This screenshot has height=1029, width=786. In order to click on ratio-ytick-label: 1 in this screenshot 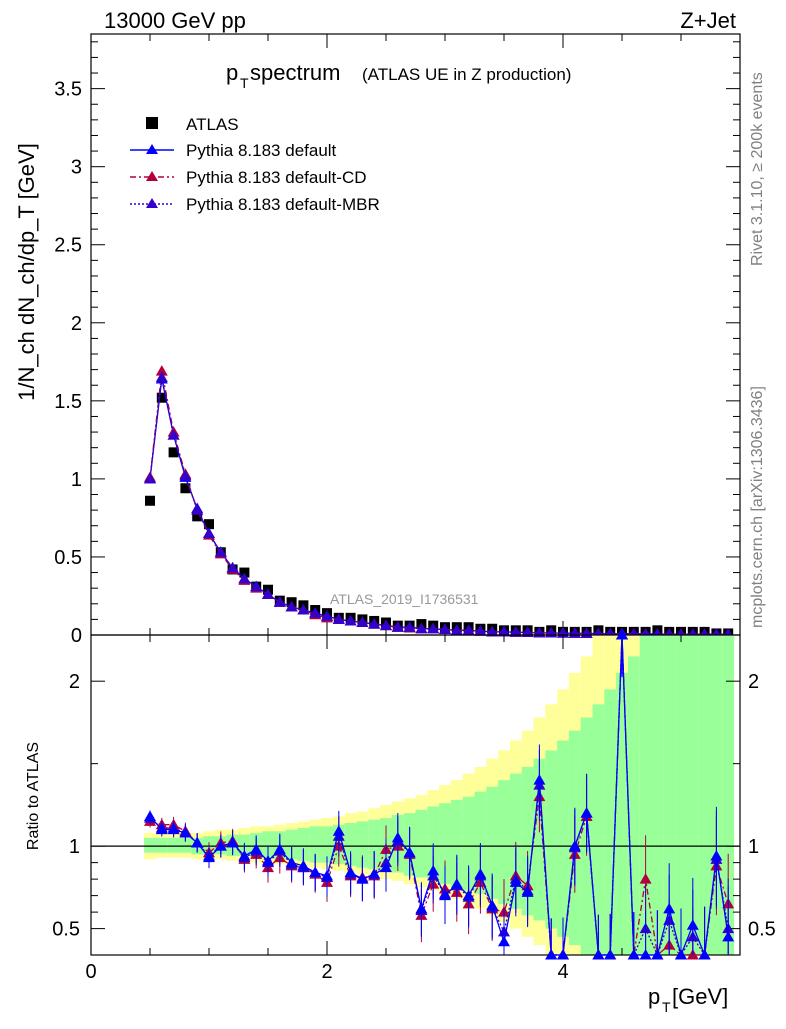, I will do `click(74, 847)`.